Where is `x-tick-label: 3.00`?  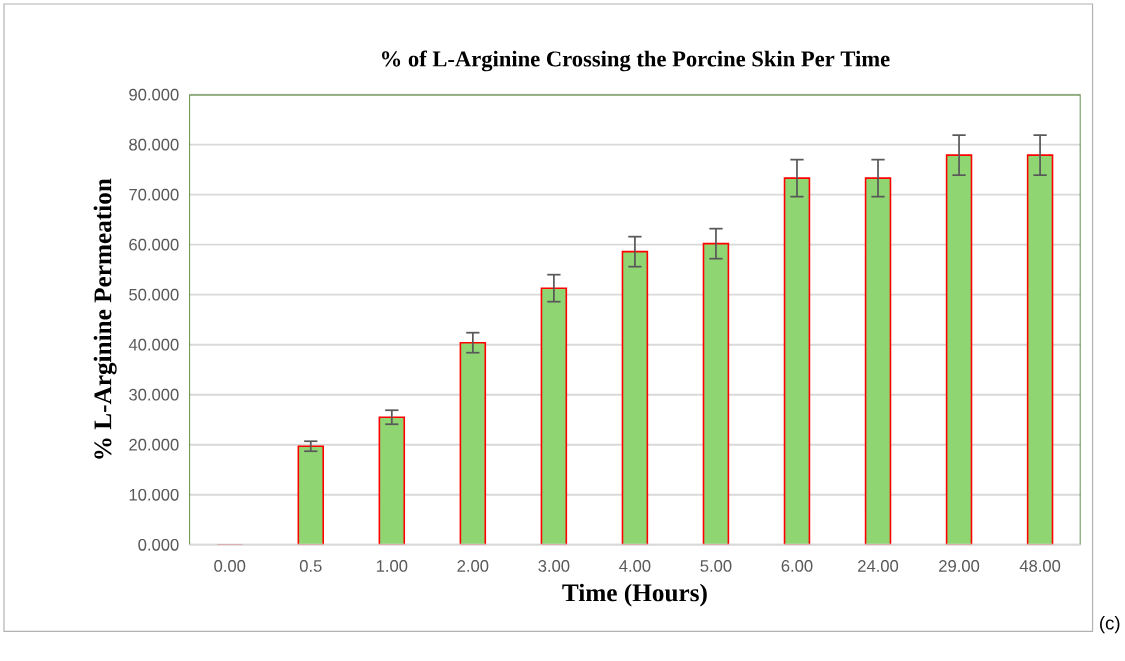 x-tick-label: 3.00 is located at coordinates (554, 565).